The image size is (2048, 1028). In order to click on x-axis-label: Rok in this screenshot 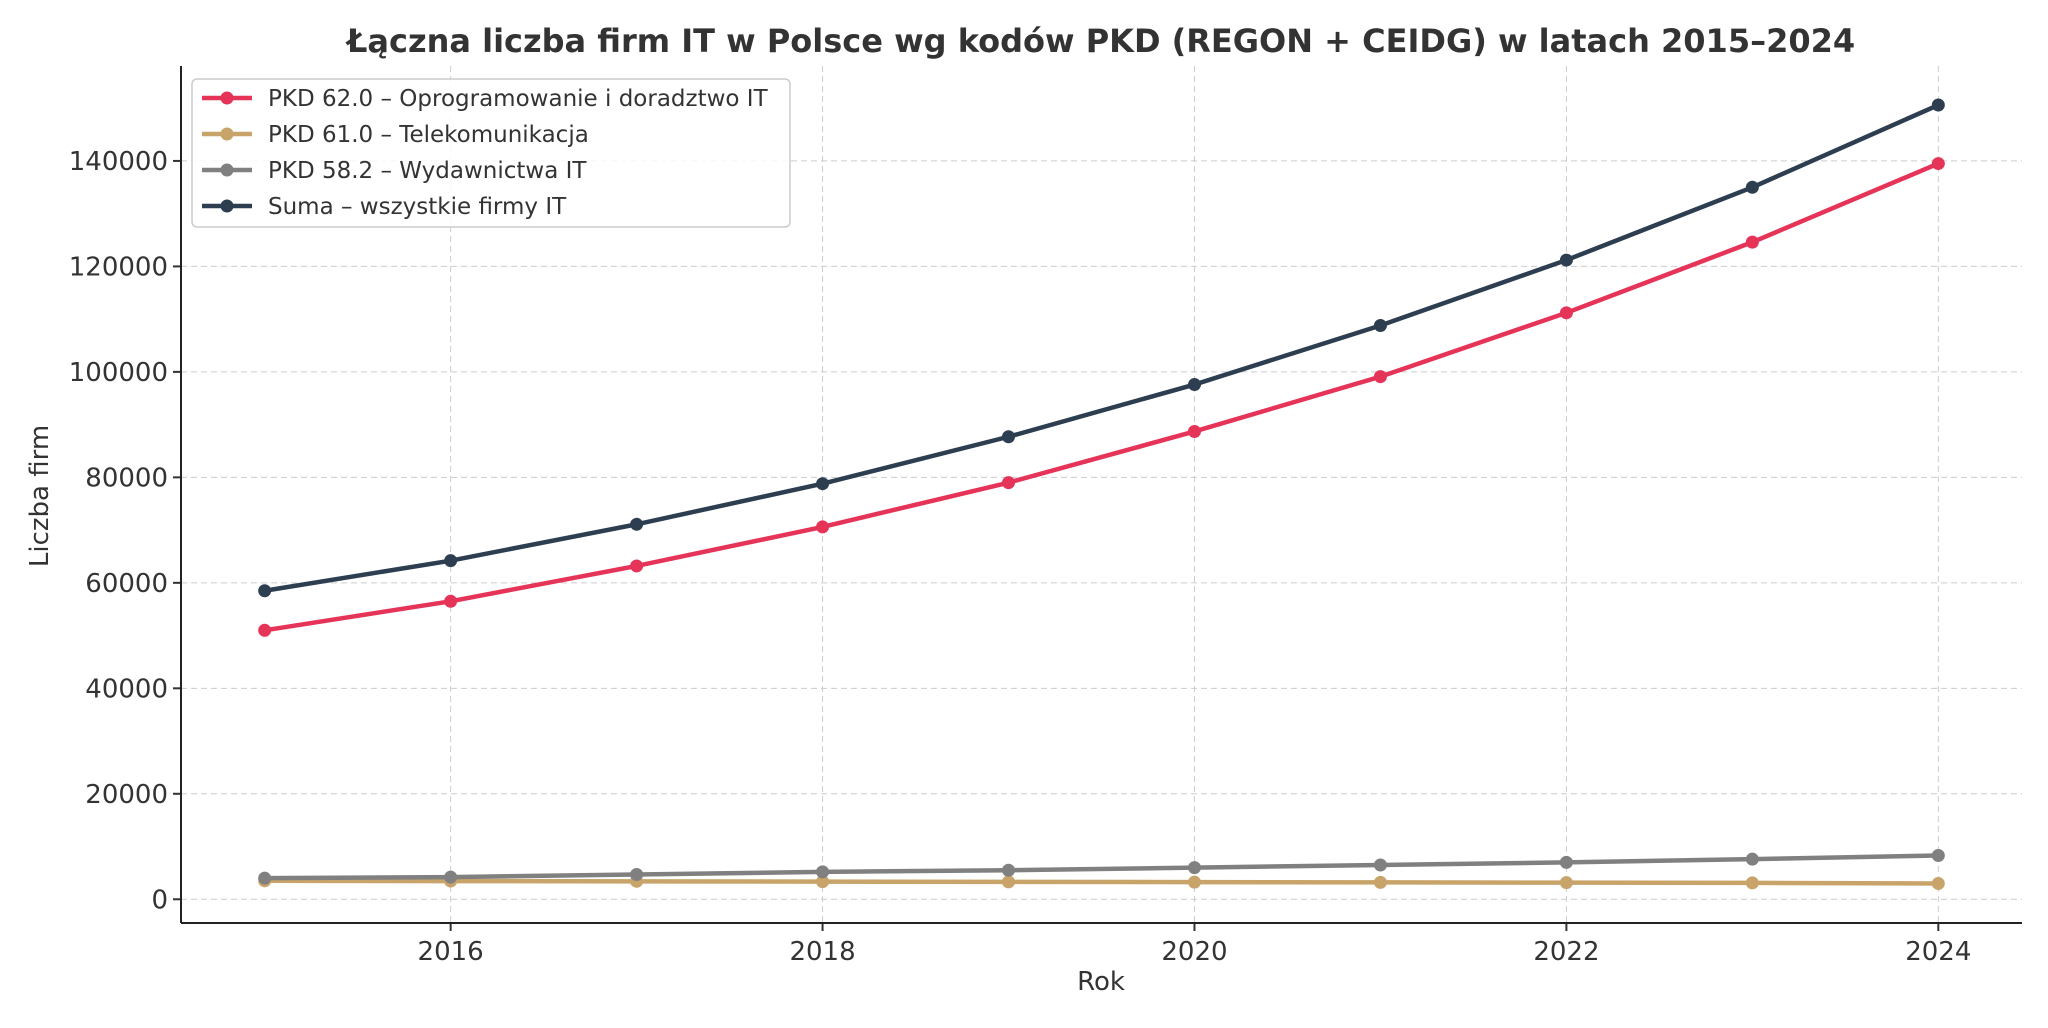, I will do `click(1101, 982)`.